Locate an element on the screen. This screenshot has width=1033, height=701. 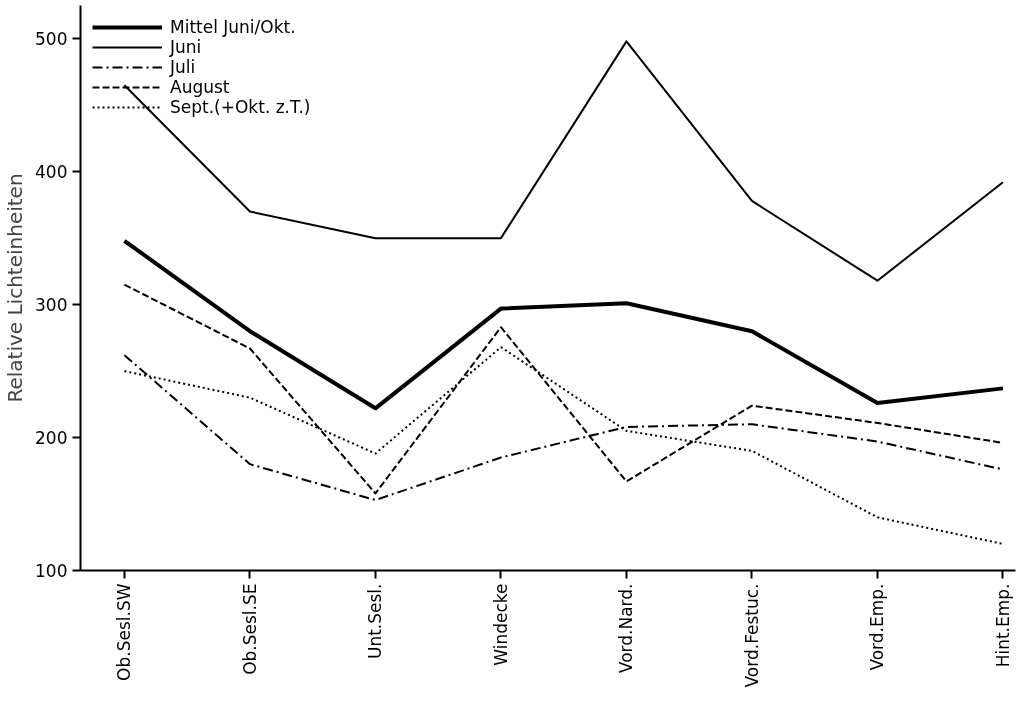
x-tick-label: Windecke is located at coordinates (500, 624).